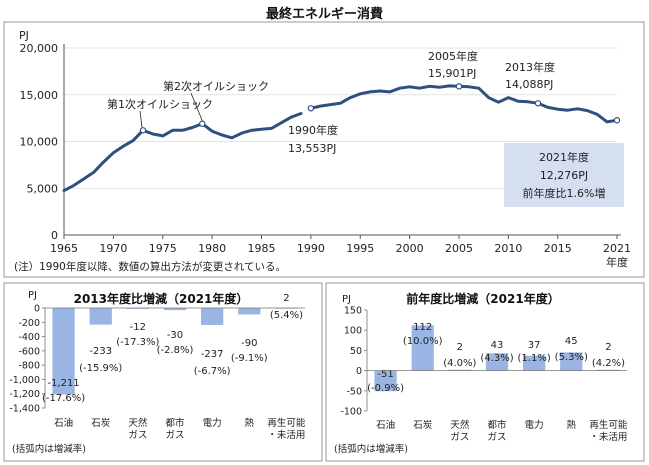  I want to click on annotation-1990-year: 1990年度, so click(313, 130).